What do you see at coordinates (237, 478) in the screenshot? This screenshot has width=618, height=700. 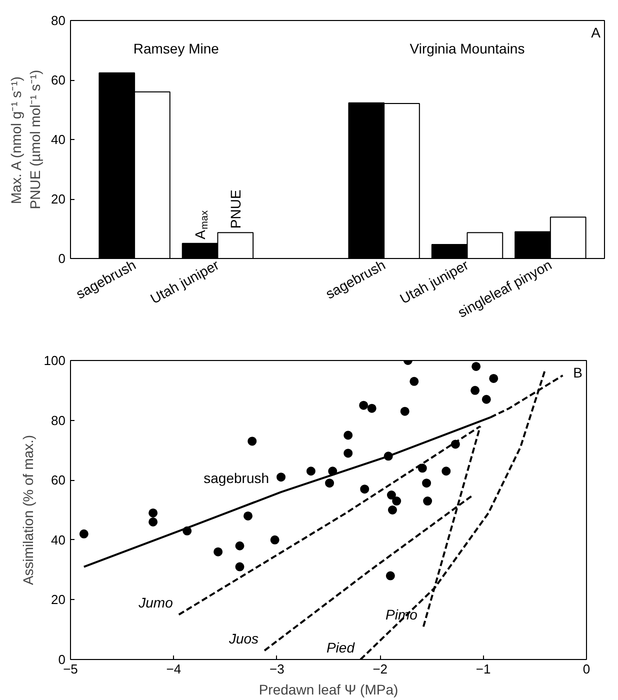 I see `series-label: sagebrush` at bounding box center [237, 478].